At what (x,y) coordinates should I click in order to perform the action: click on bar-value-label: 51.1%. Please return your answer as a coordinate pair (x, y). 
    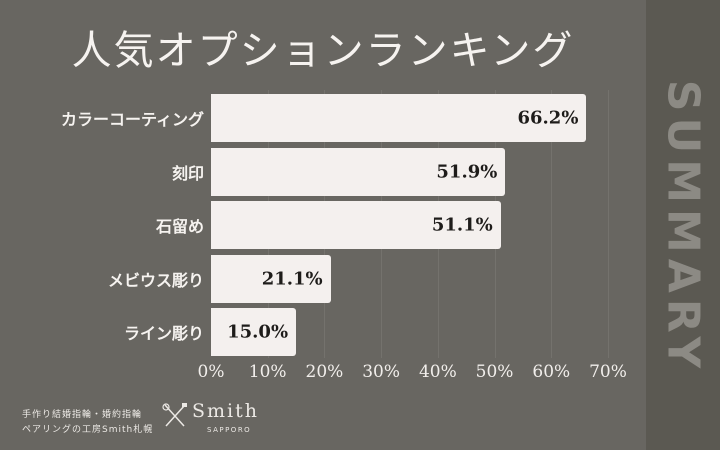
    Looking at the image, I should click on (462, 225).